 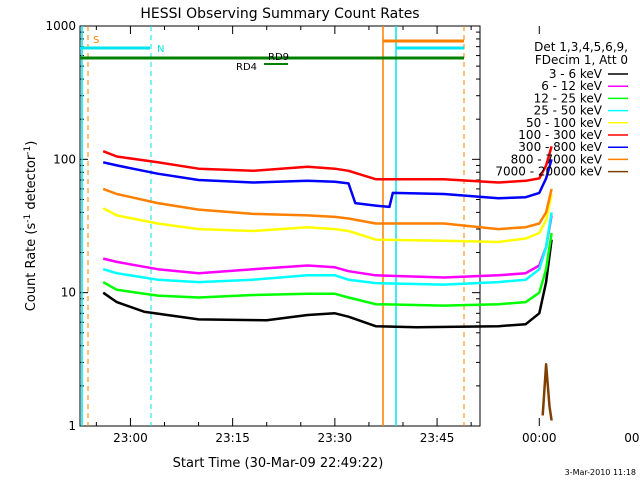 I want to click on legend-label: 50 - 100 keV, so click(x=564, y=123).